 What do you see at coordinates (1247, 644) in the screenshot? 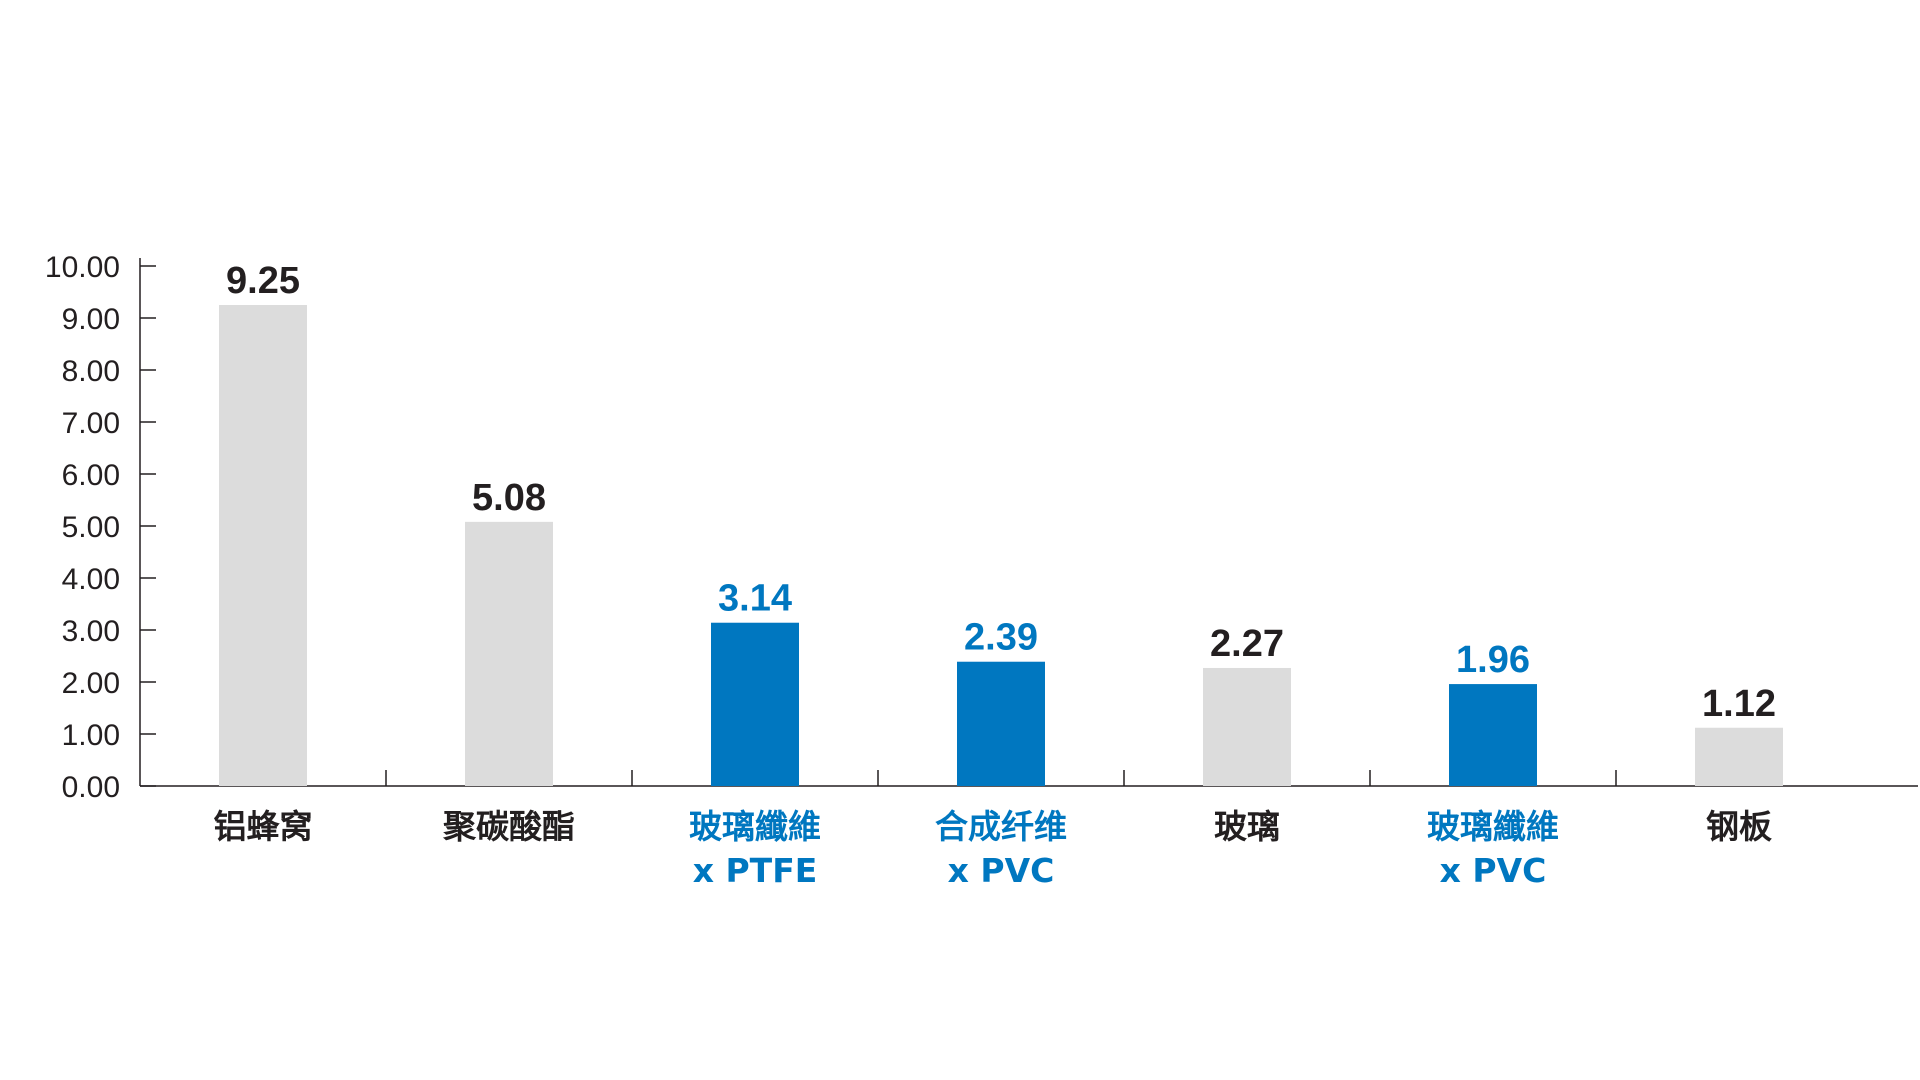
I see `bar-value-label: 2.27` at bounding box center [1247, 644].